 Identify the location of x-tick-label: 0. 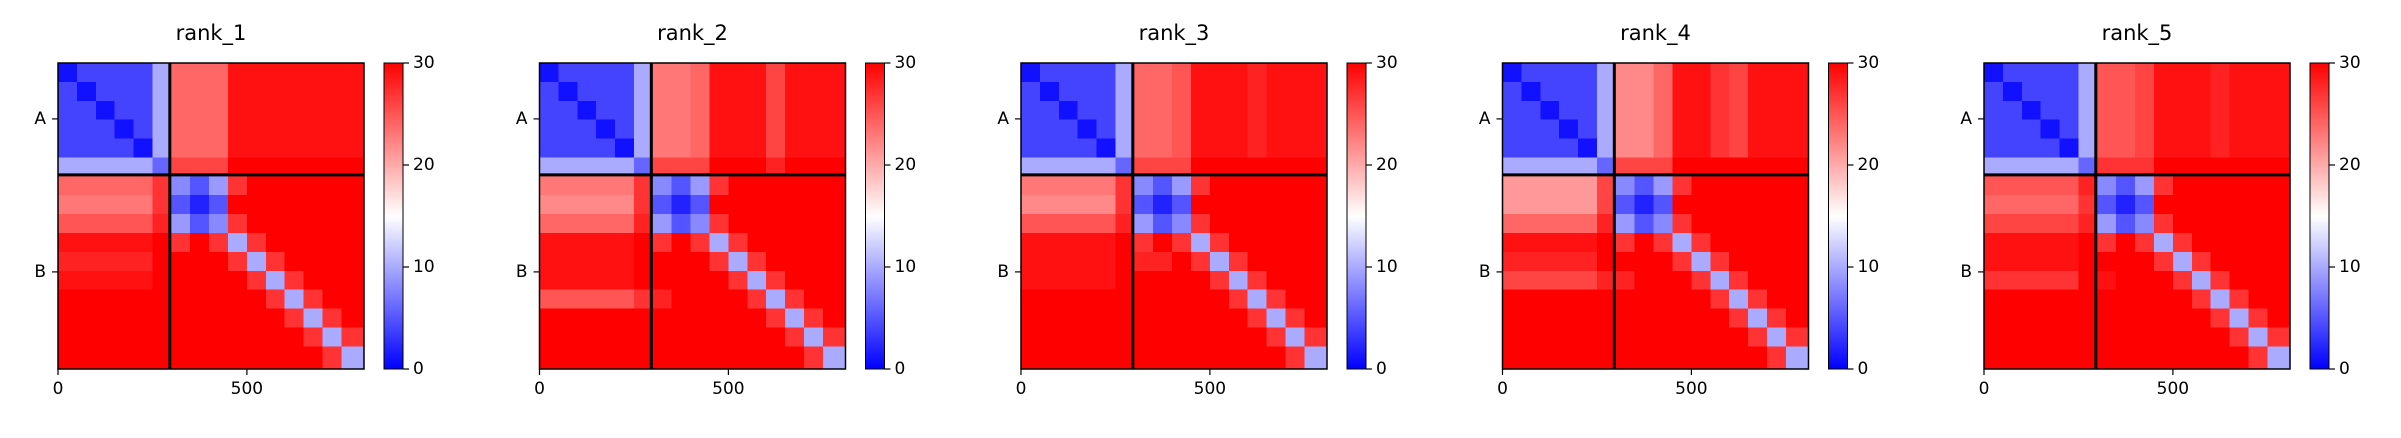
(1984, 389).